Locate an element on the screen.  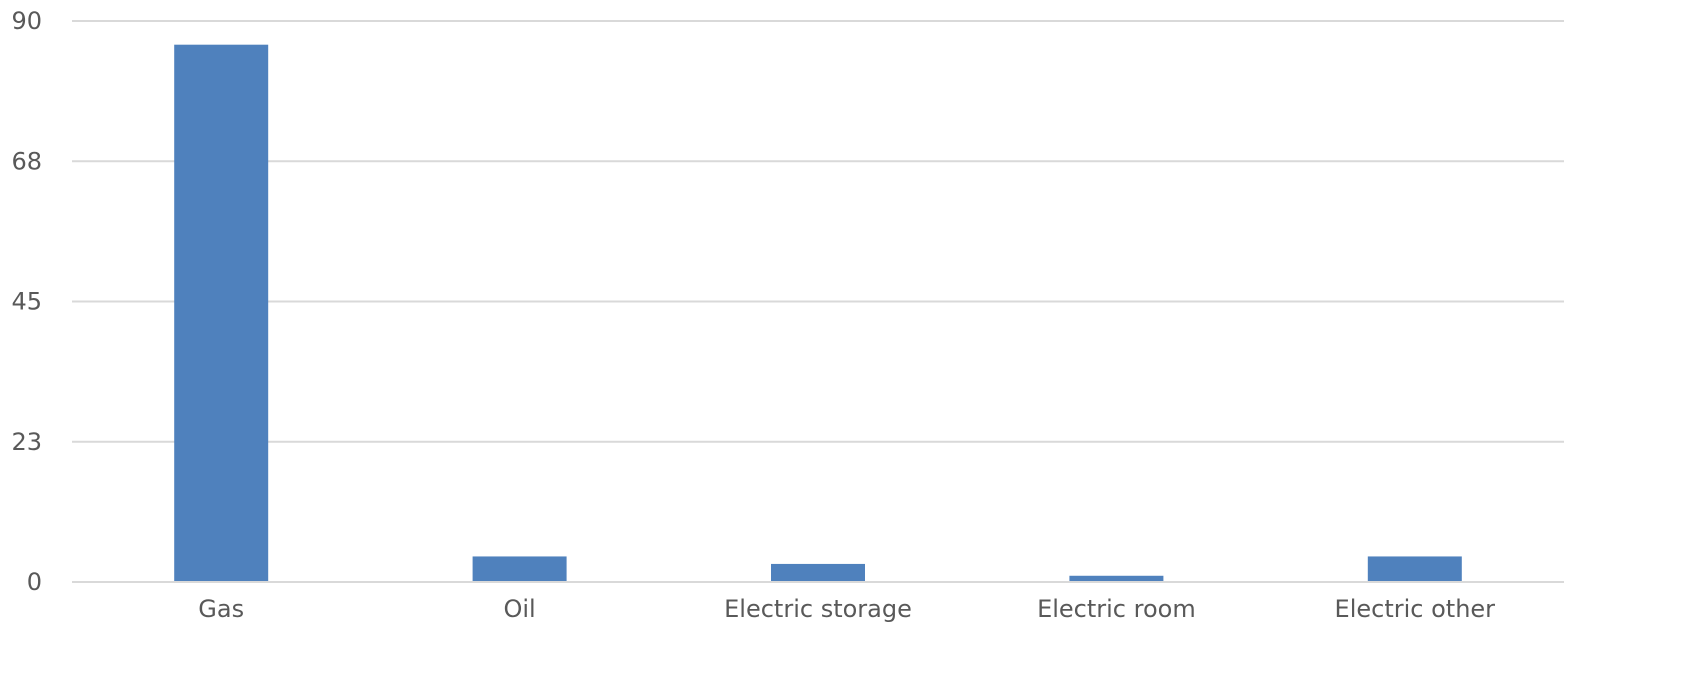
bar-electric-storage is located at coordinates (818, 572).